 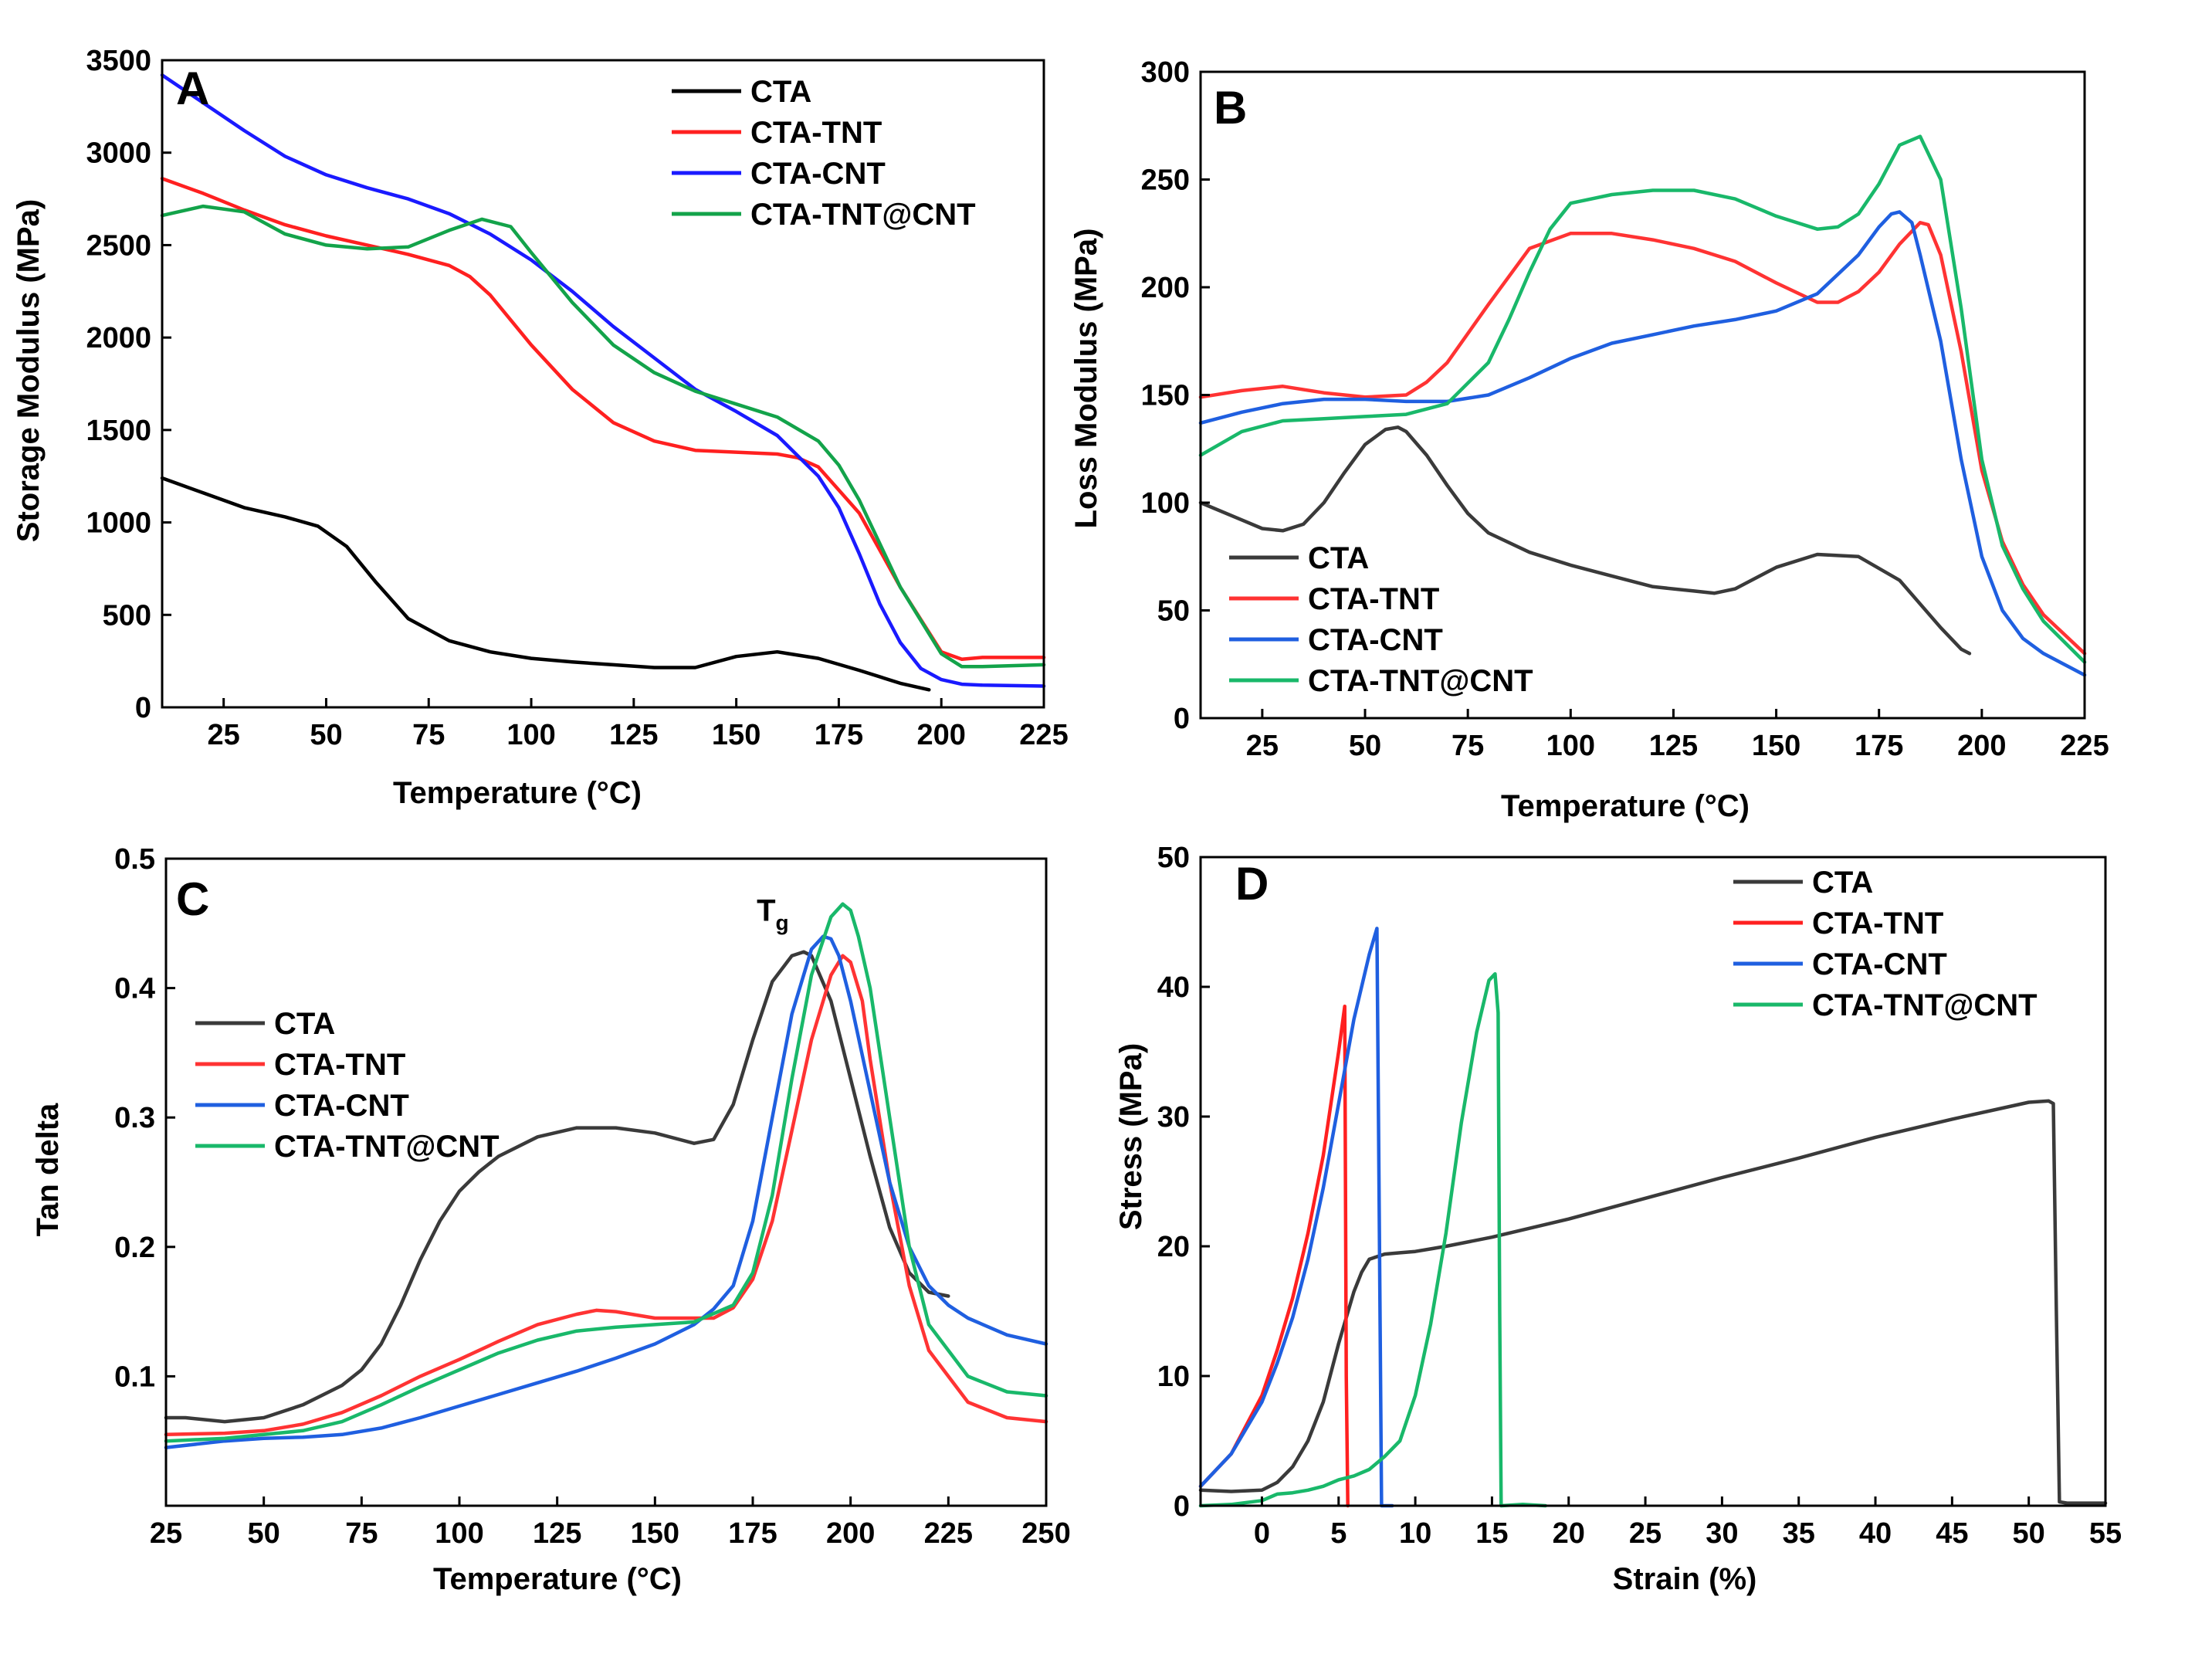 What do you see at coordinates (766, 911) in the screenshot?
I see `tg-main: T` at bounding box center [766, 911].